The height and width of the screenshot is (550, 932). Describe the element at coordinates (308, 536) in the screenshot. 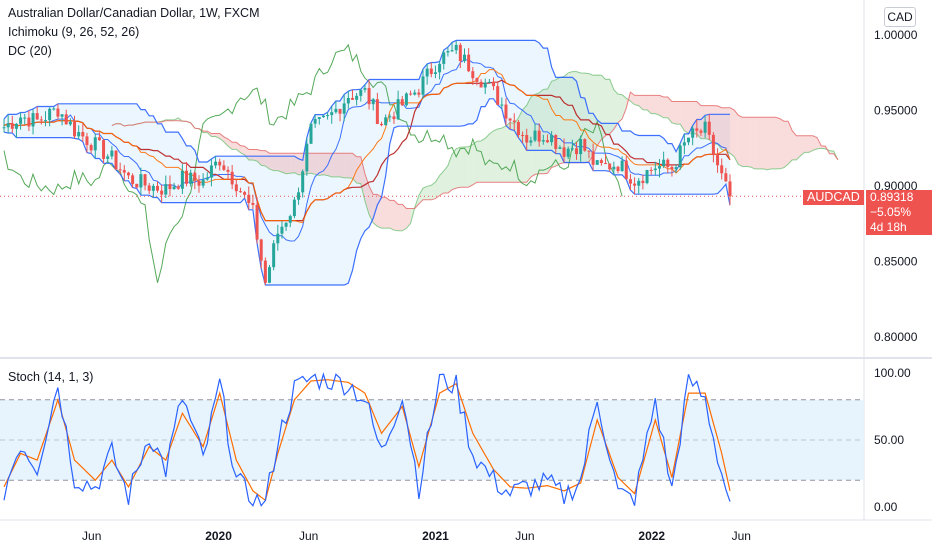

I see `time-tick-label: Jun` at that location.